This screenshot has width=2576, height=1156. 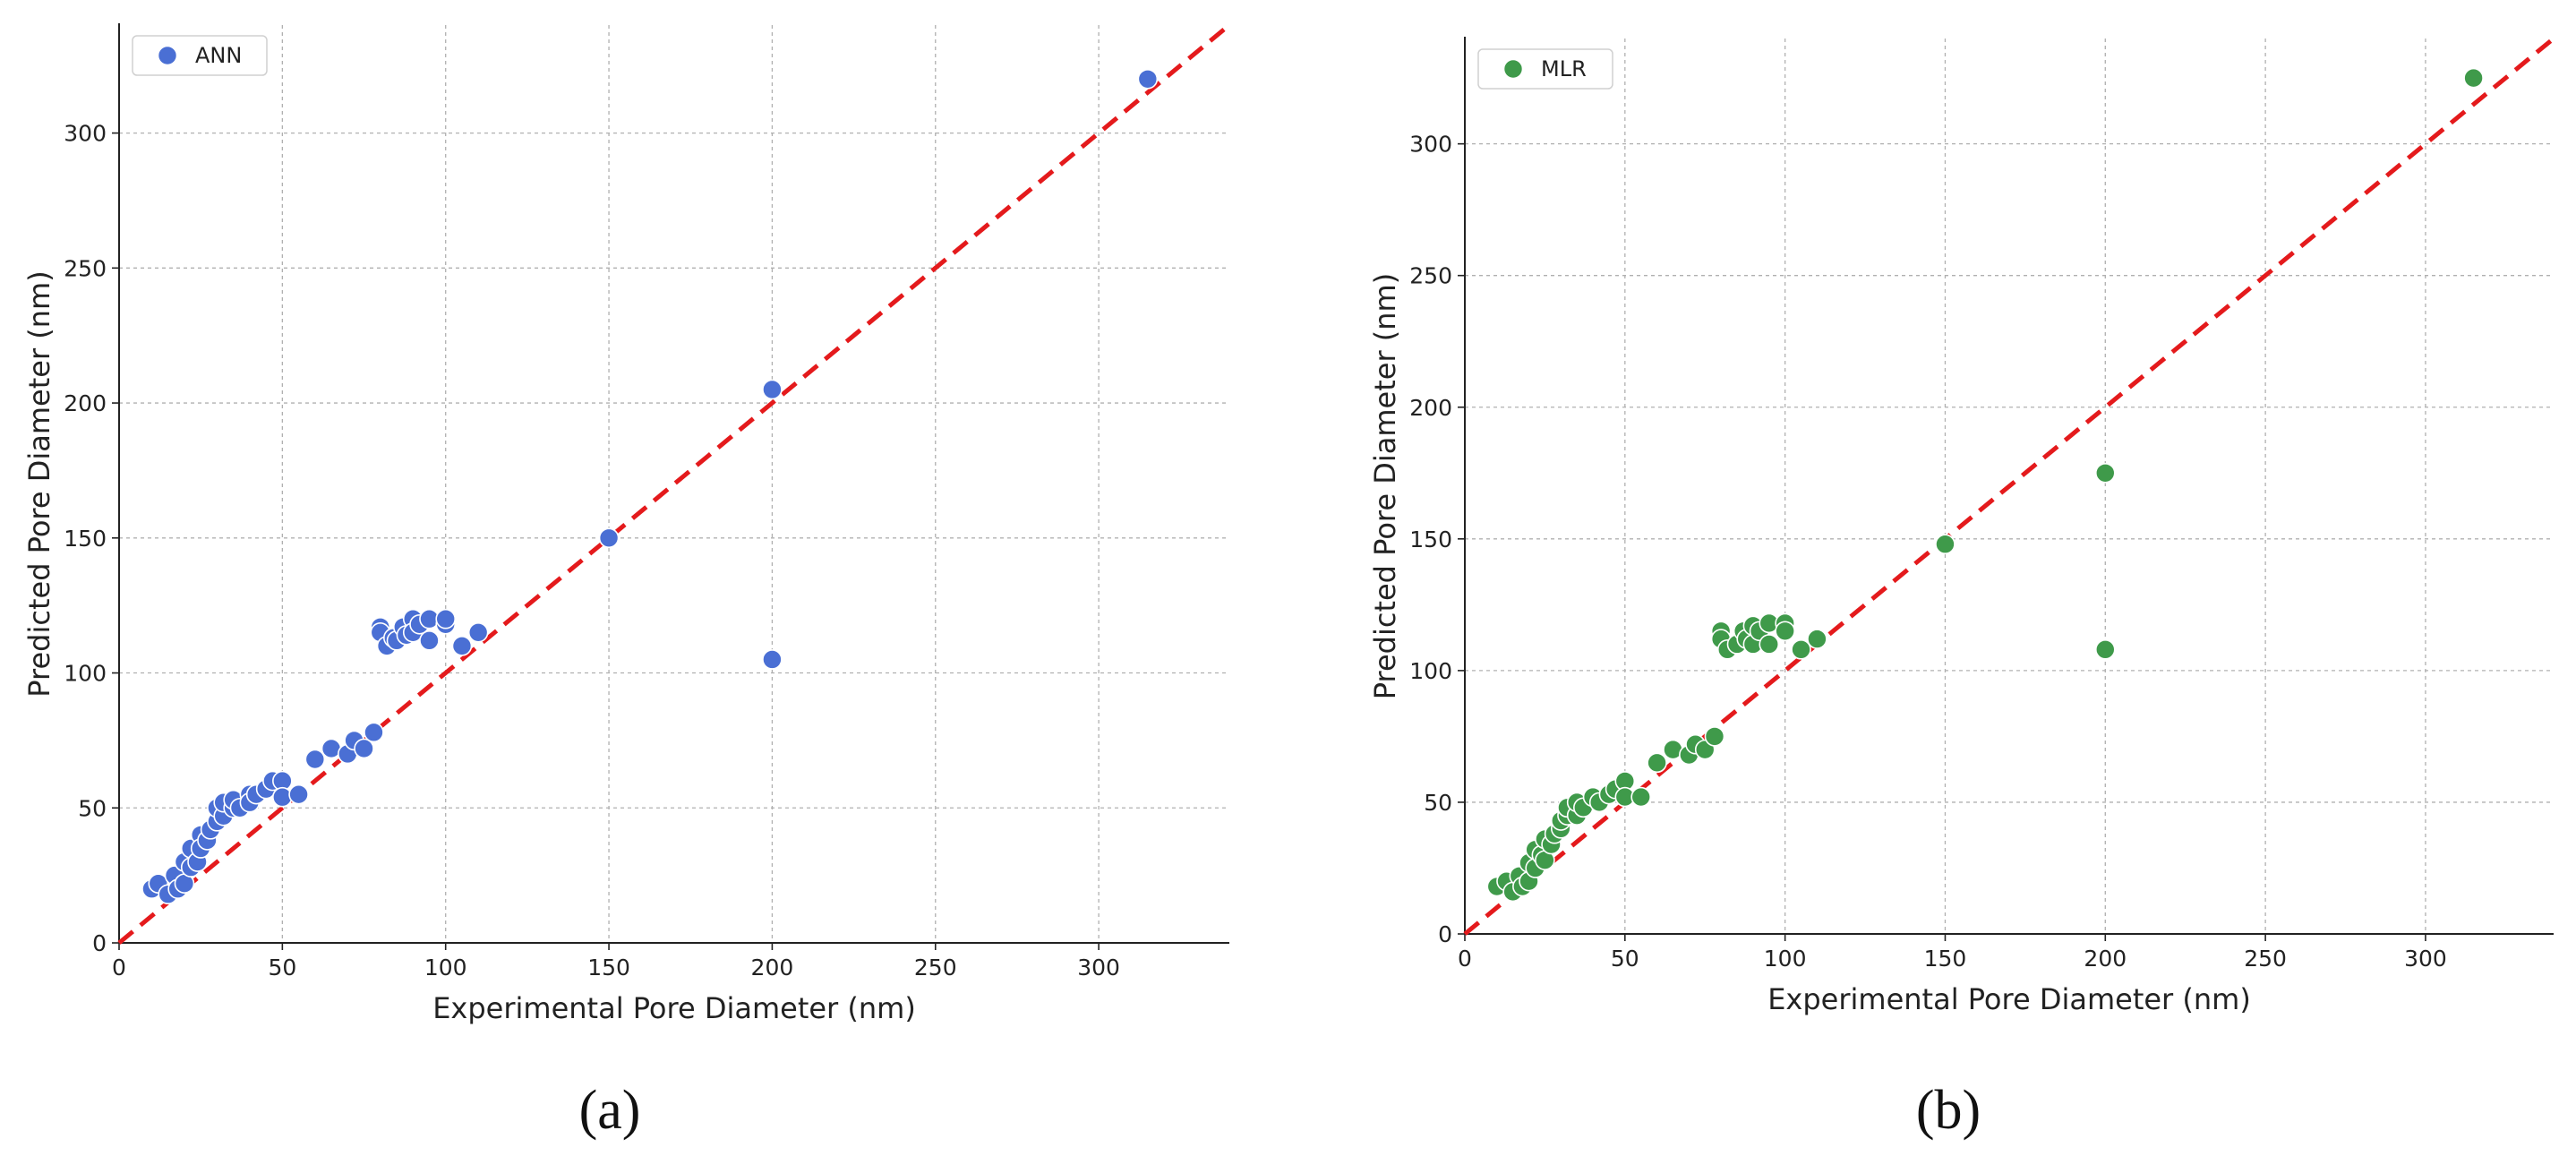 What do you see at coordinates (218, 56) in the screenshot?
I see `legend-label-ann: ANN` at bounding box center [218, 56].